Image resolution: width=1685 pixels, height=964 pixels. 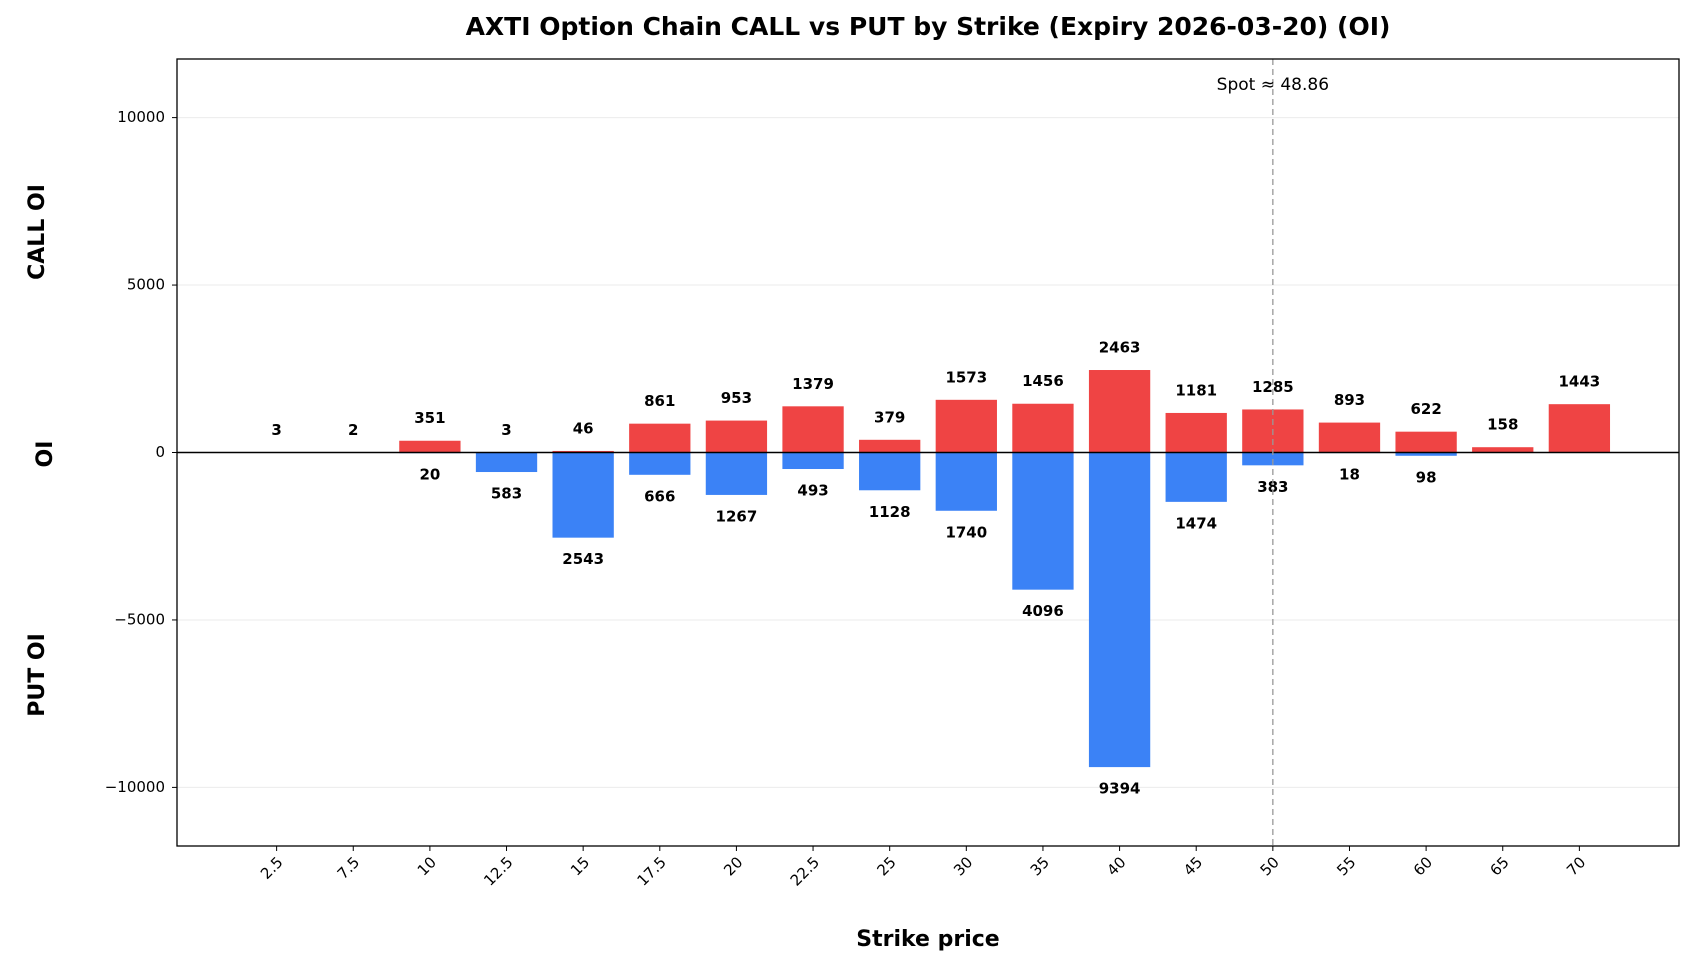 I want to click on x-tick-label: 40, so click(x=1116, y=866).